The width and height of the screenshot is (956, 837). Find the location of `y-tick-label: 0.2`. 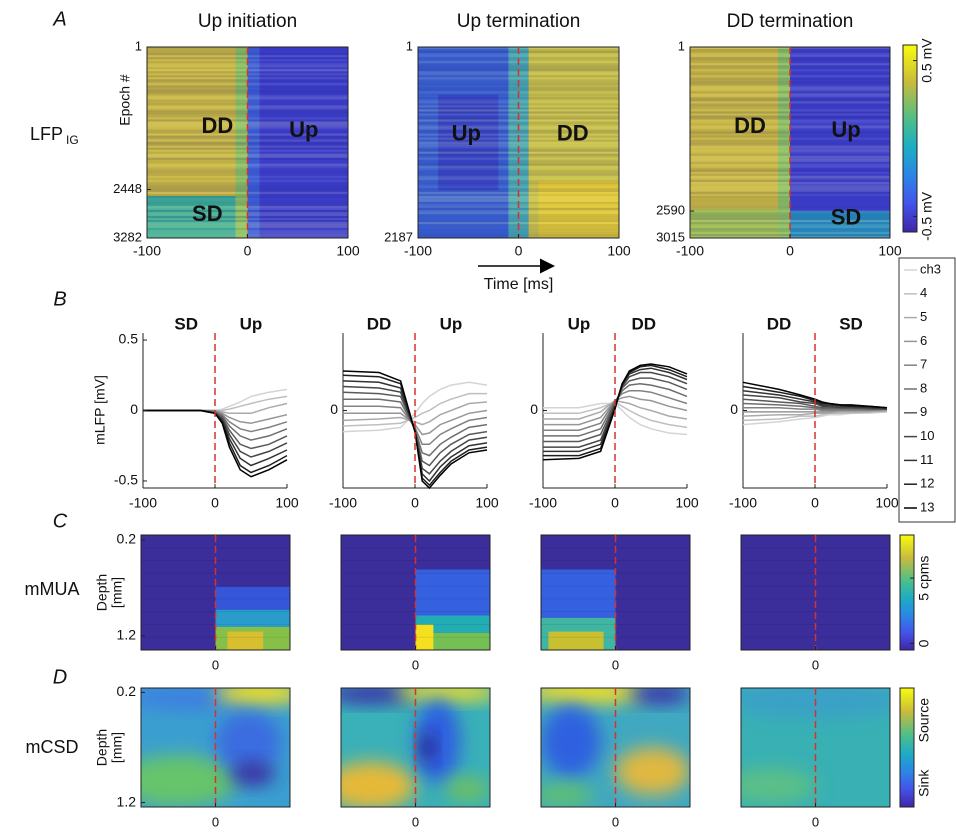

y-tick-label: 0.2 is located at coordinates (127, 691).